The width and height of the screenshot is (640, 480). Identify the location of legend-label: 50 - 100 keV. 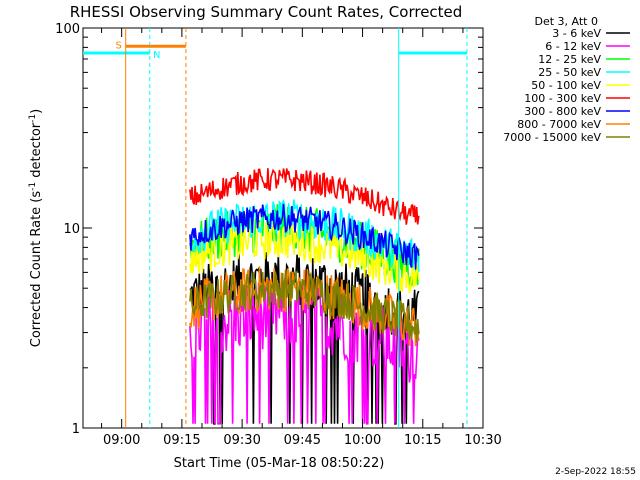
(566, 85).